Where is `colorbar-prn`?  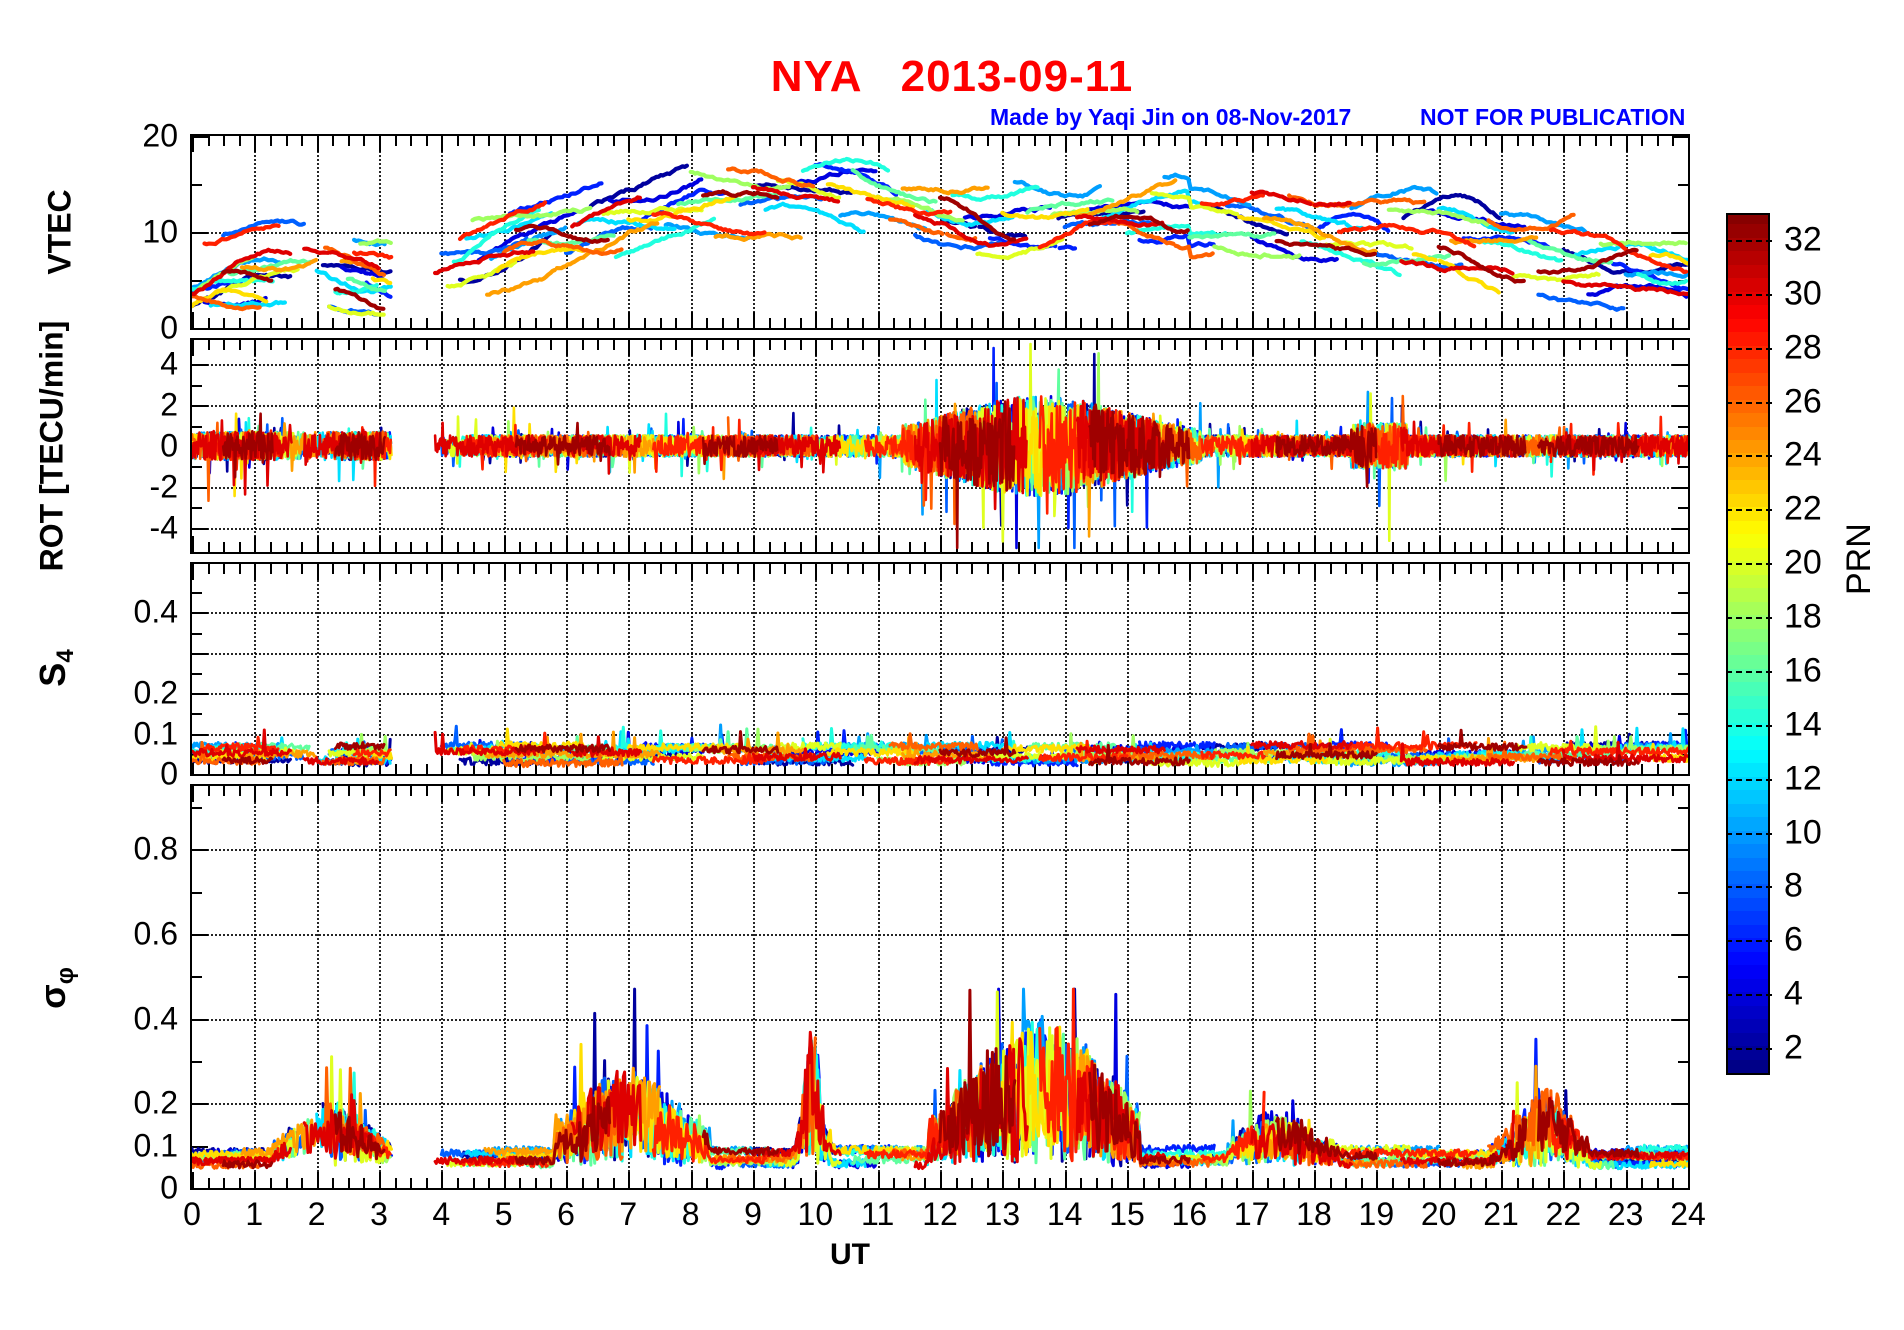
colorbar-prn is located at coordinates (1748, 644).